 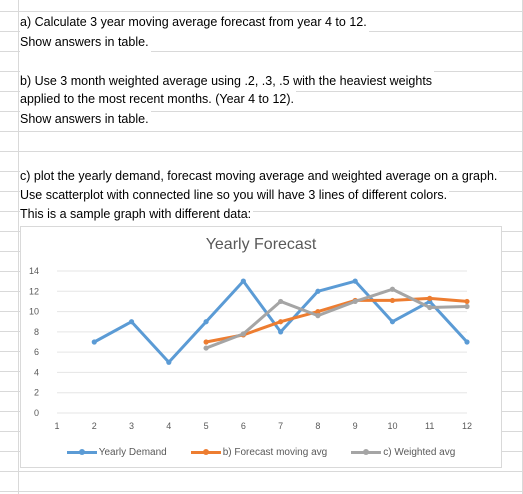 What do you see at coordinates (131, 426) in the screenshot?
I see `x-tick-label: 3` at bounding box center [131, 426].